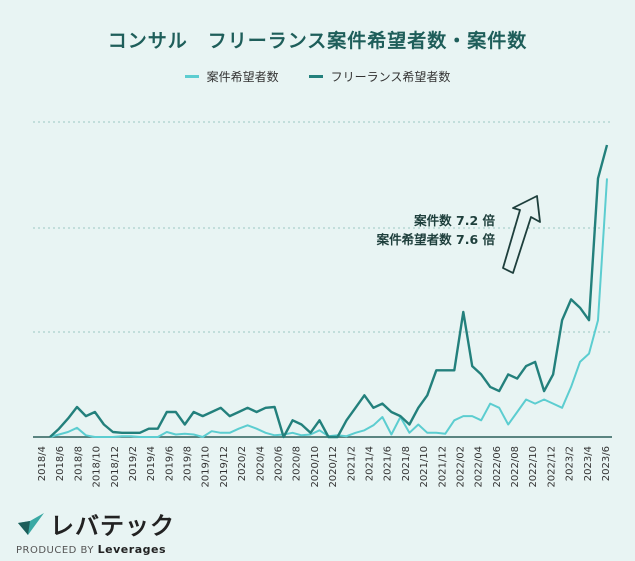  I want to click on logo-produced-by: PRODUCED BY Leverages, so click(95, 549).